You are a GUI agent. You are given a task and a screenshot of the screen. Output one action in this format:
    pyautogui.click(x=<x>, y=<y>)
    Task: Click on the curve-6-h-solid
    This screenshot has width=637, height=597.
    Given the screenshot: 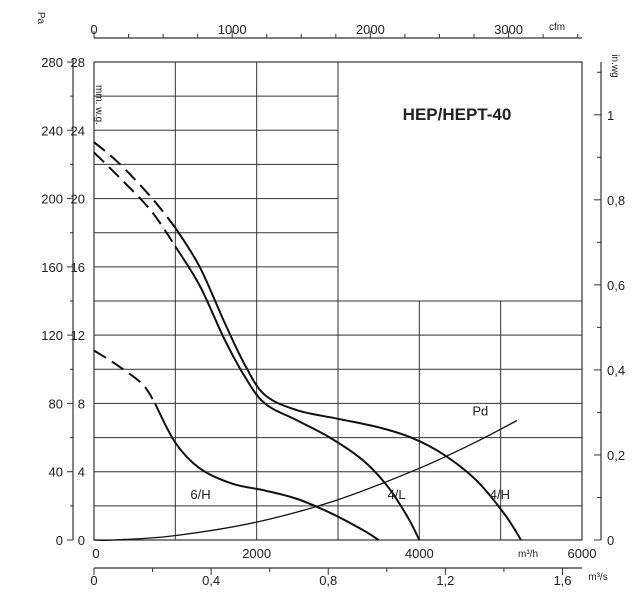 What is the action you would take?
    pyautogui.click(x=267, y=471)
    